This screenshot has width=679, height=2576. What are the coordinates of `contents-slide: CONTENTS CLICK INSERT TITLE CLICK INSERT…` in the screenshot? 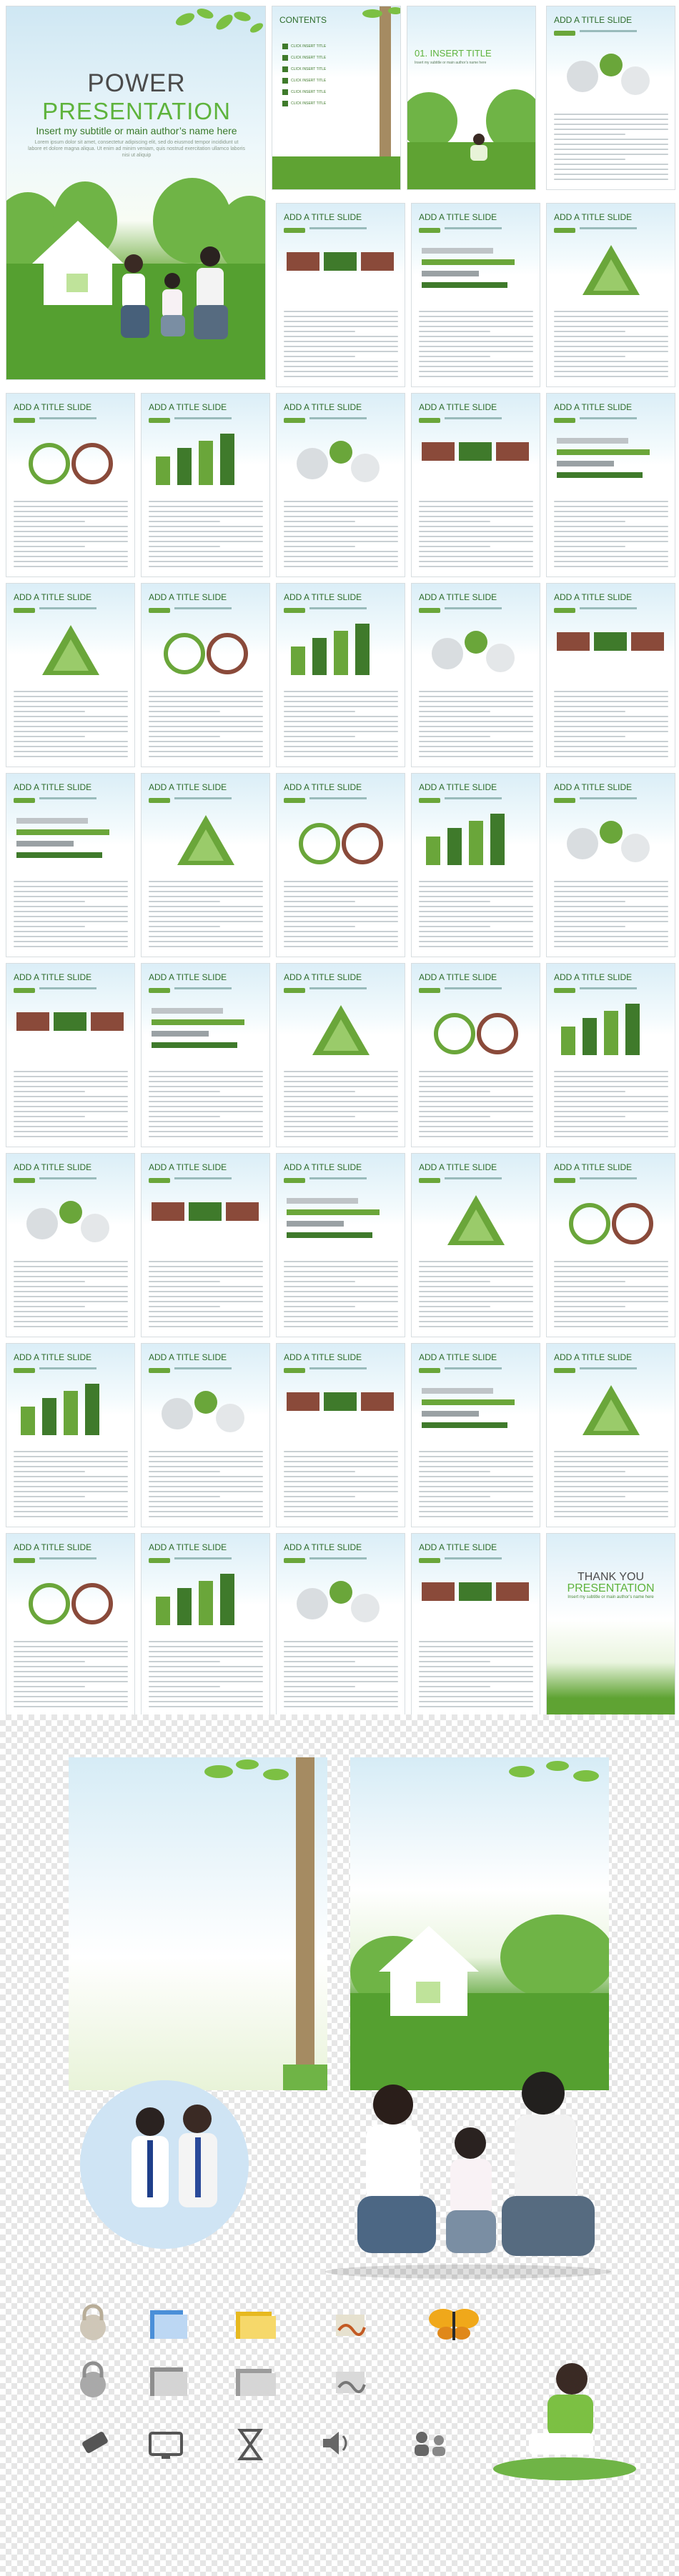 It's located at (336, 98).